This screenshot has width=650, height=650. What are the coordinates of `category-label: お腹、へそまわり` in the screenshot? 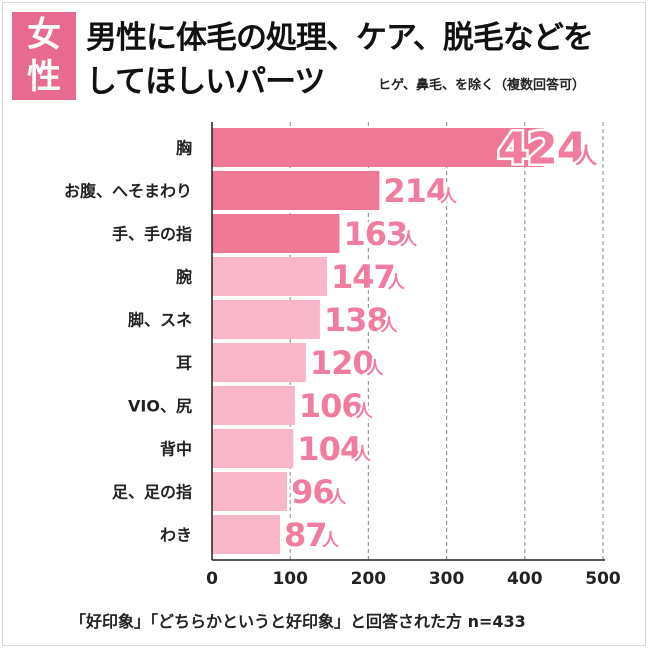 It's located at (128, 191).